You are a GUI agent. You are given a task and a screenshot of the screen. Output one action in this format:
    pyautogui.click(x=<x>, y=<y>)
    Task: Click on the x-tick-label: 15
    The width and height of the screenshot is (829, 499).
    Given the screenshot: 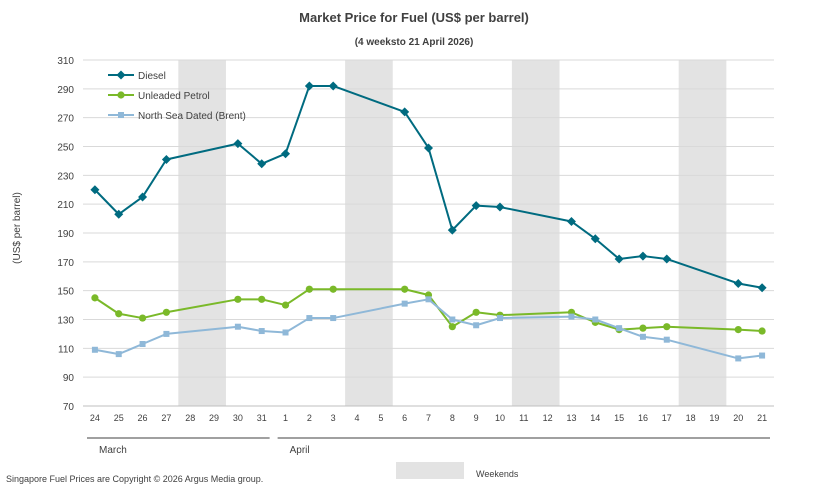 What is the action you would take?
    pyautogui.click(x=619, y=418)
    